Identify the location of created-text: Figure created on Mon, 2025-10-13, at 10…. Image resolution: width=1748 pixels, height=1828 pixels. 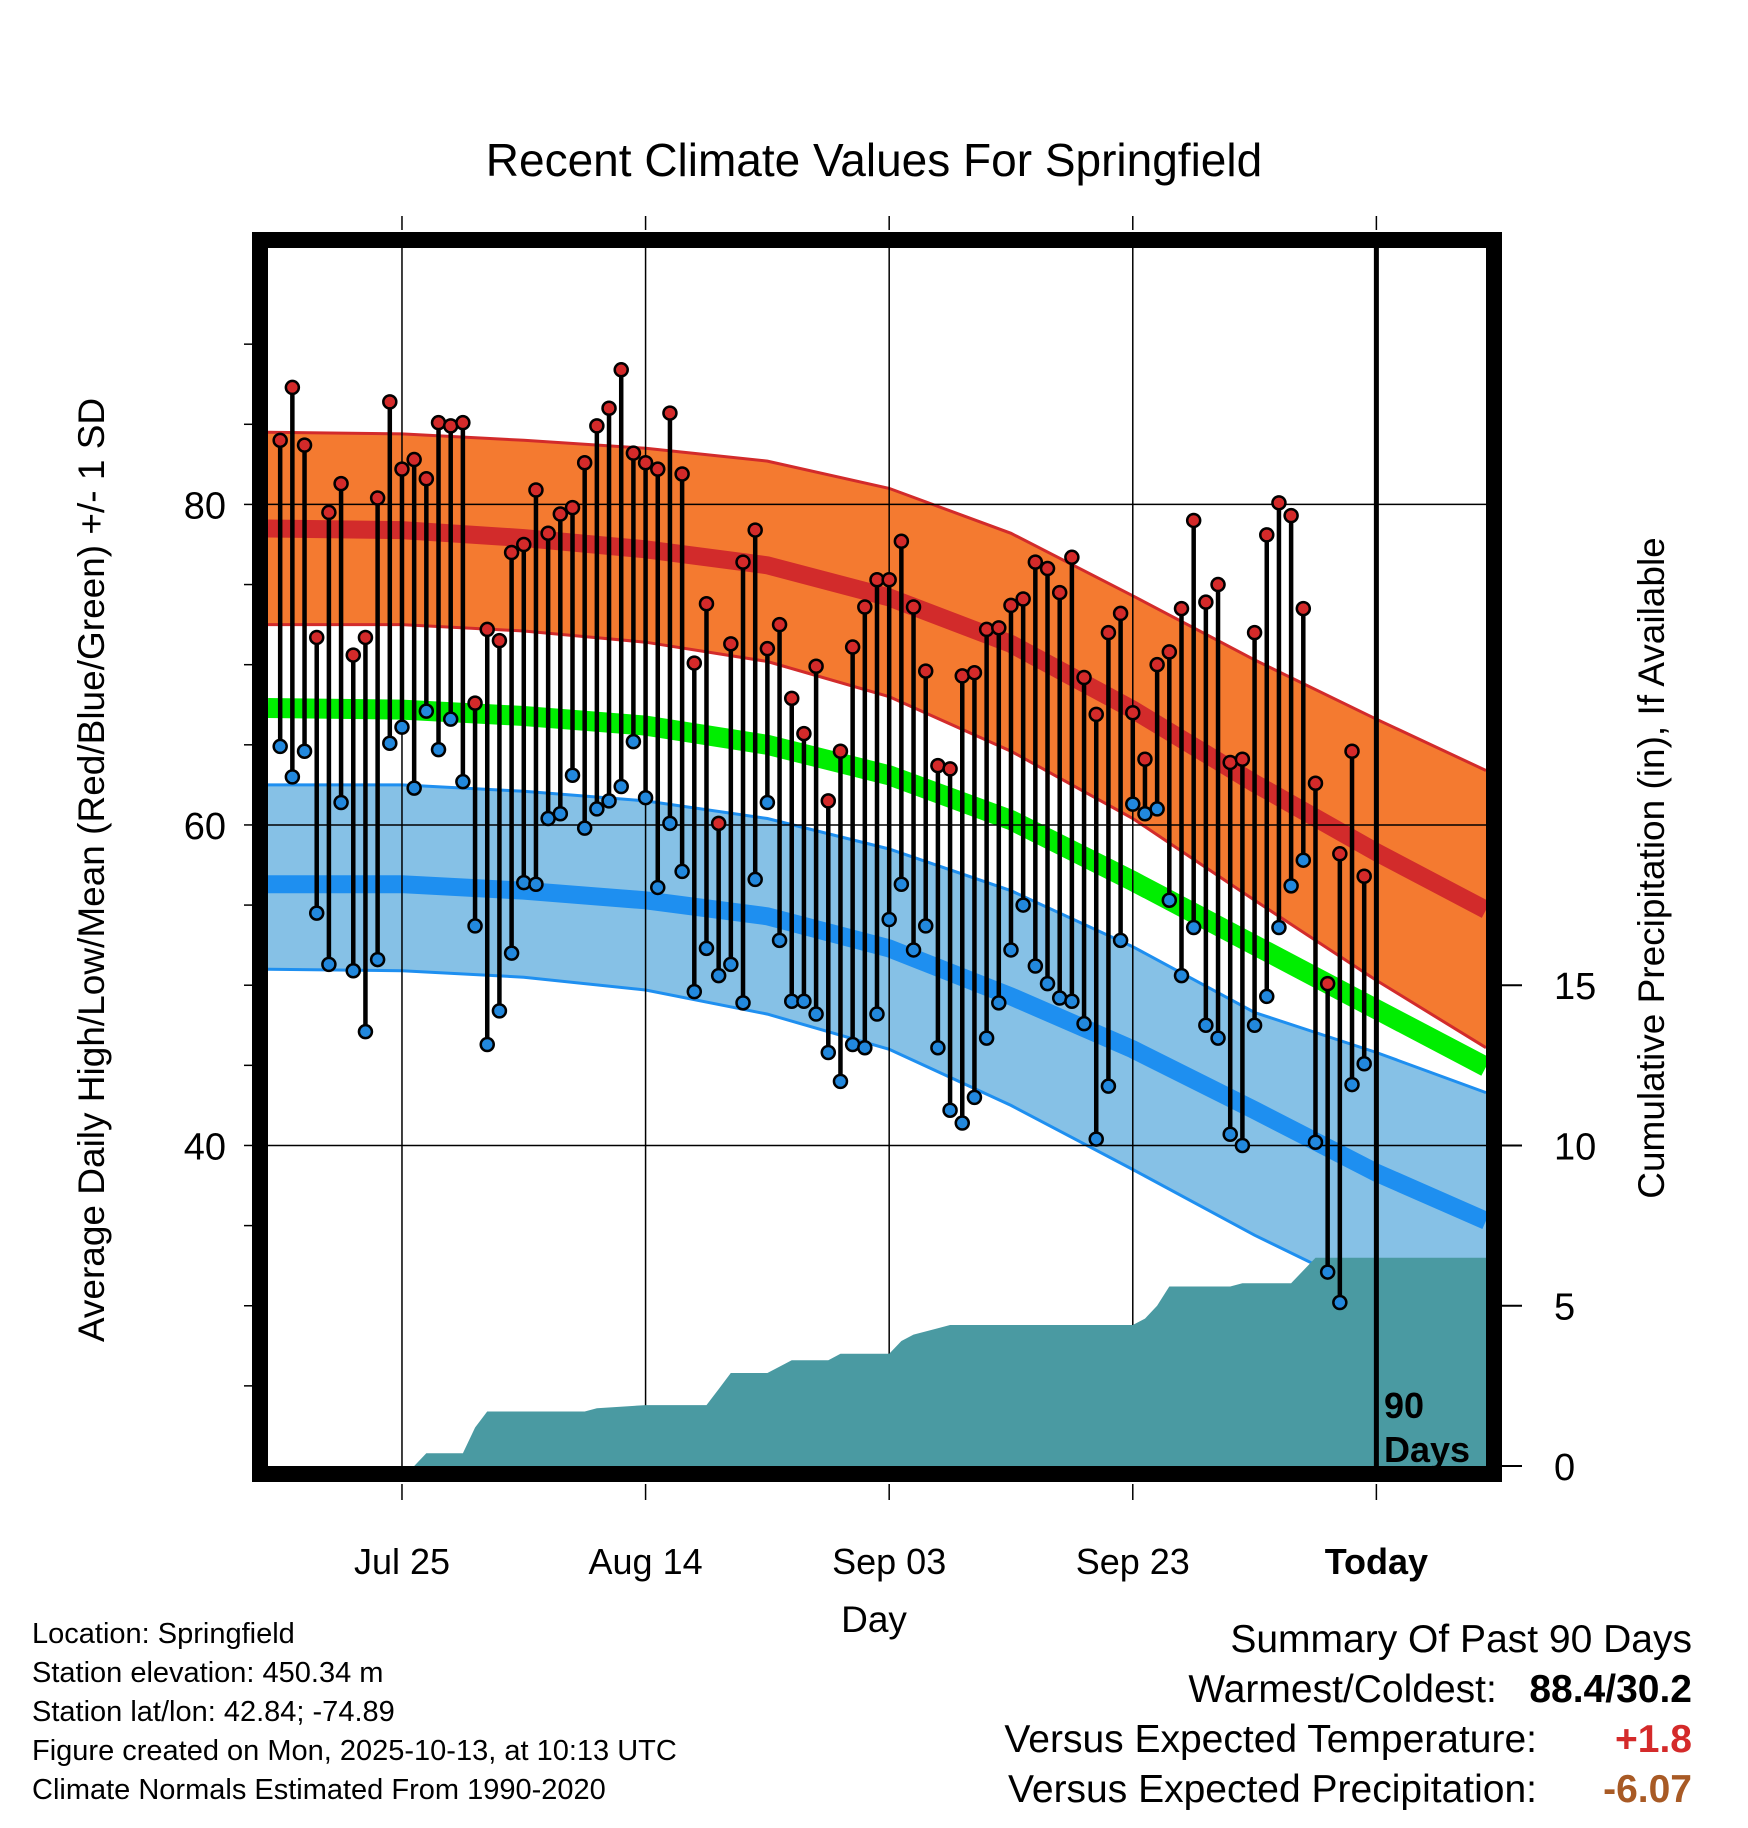
(354, 1751).